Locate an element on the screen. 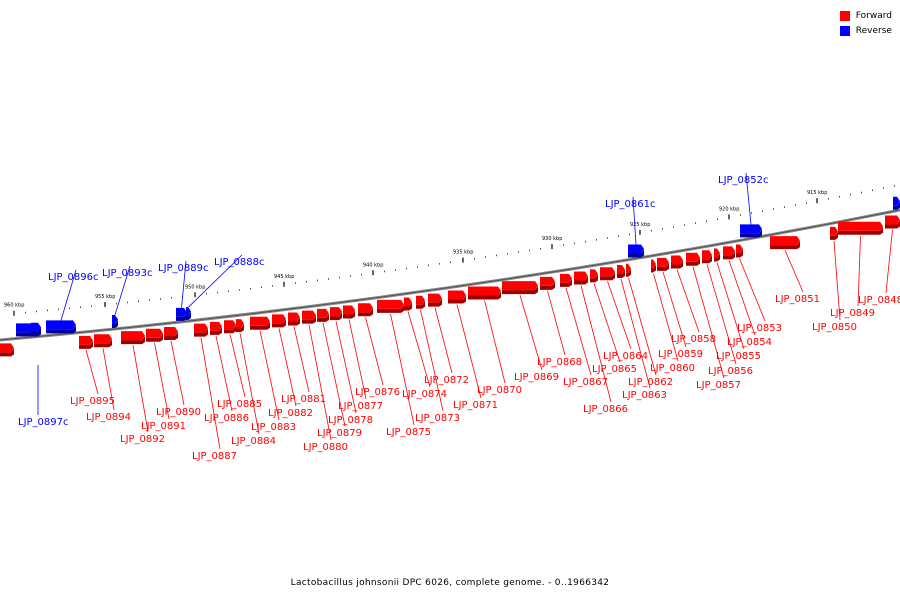 The image size is (900, 600). gene-block-LJP_0889c is located at coordinates (181, 314).